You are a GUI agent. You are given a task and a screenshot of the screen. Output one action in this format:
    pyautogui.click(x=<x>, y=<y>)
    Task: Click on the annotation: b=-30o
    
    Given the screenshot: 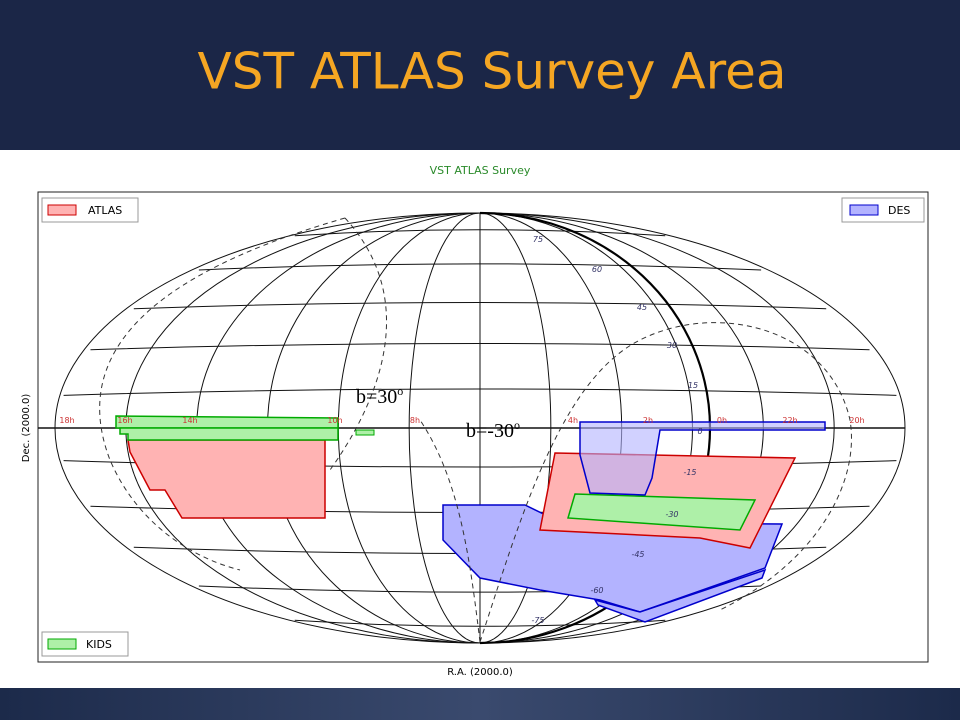 What is the action you would take?
    pyautogui.click(x=493, y=430)
    